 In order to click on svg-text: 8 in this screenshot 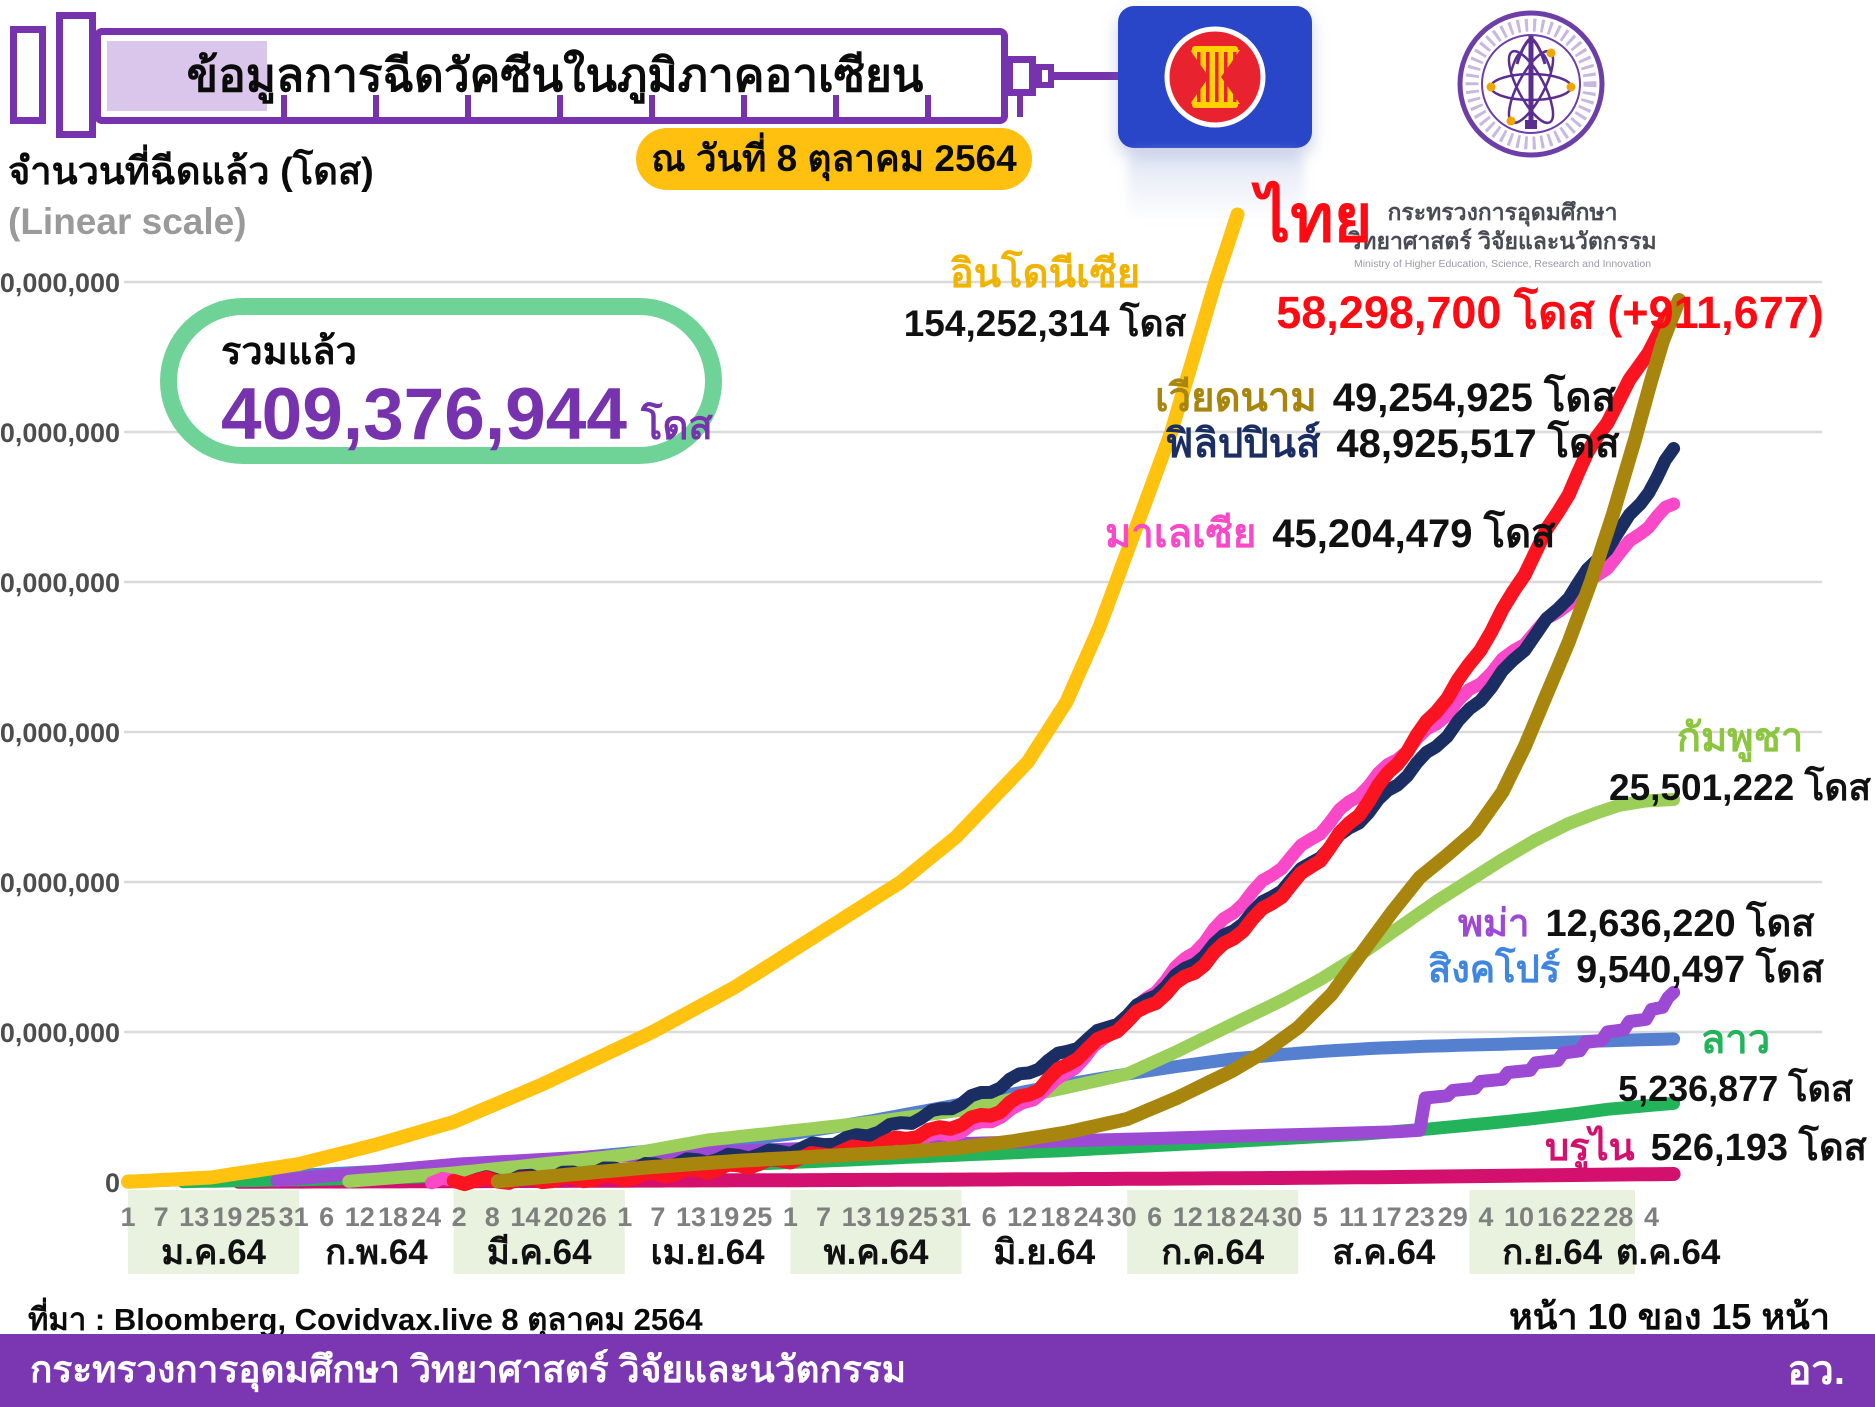, I will do `click(492, 1217)`.